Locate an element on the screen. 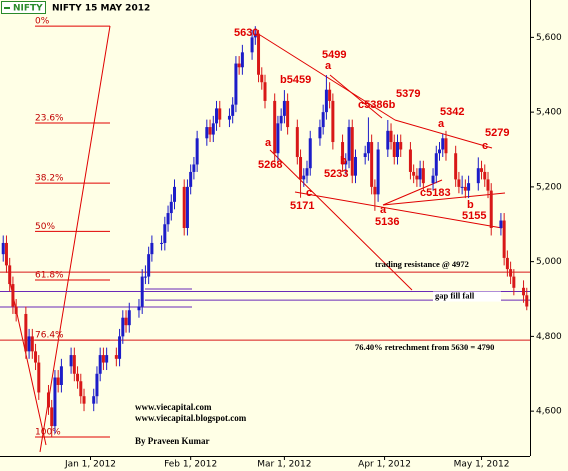  fib-label: 38.2% is located at coordinates (49, 179).